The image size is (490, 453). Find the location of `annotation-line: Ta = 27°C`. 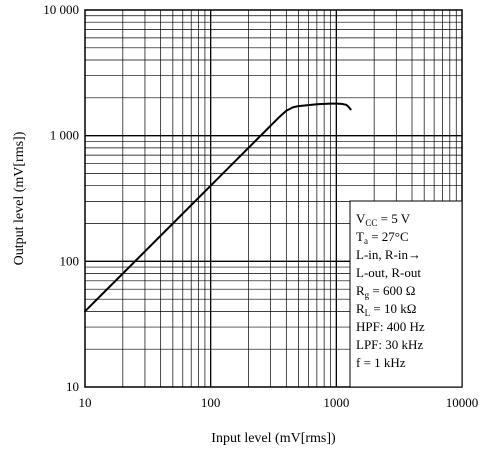

annotation-line: Ta = 27°C is located at coordinates (382, 237).